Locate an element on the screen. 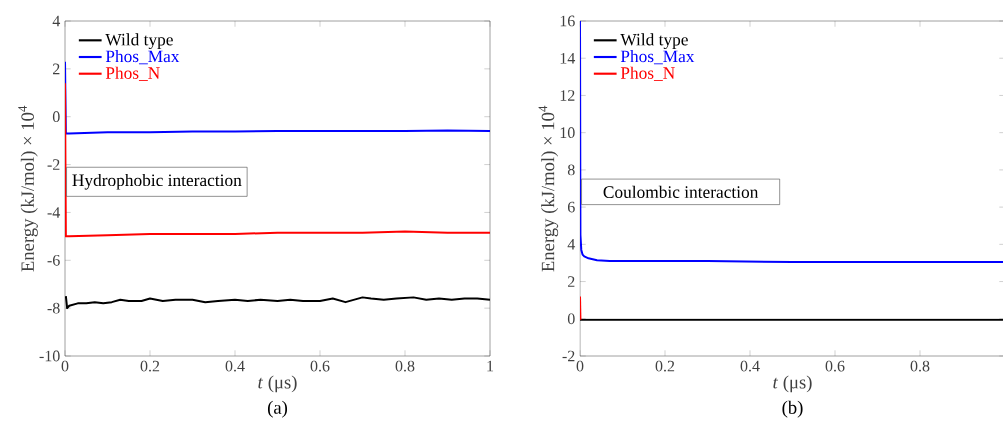  annotation: Hydrophobic interaction is located at coordinates (157, 181).